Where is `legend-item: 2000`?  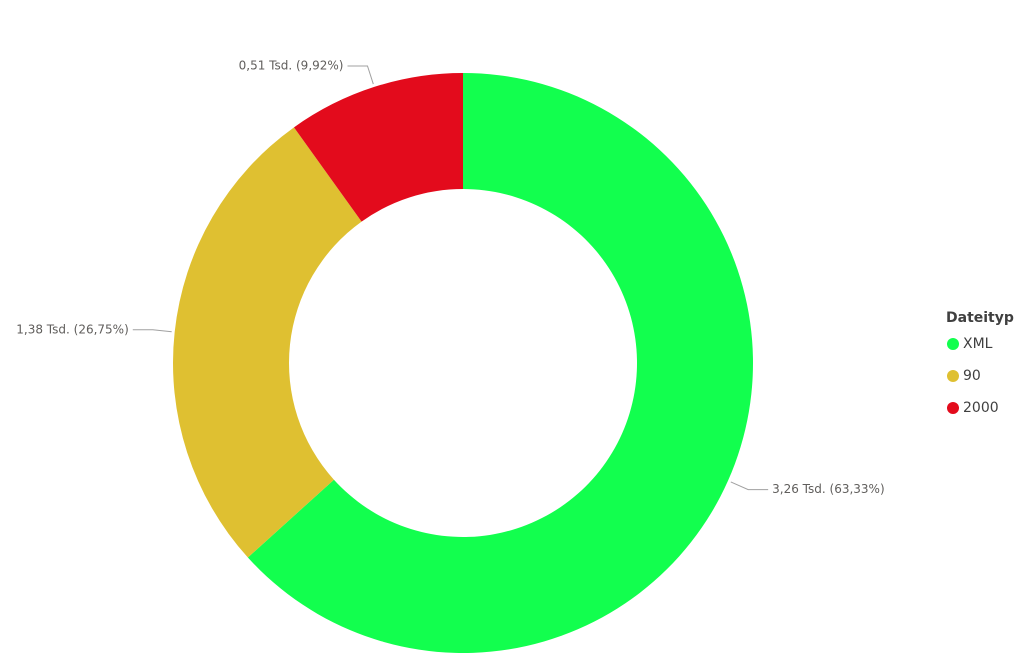 legend-item: 2000 is located at coordinates (981, 408).